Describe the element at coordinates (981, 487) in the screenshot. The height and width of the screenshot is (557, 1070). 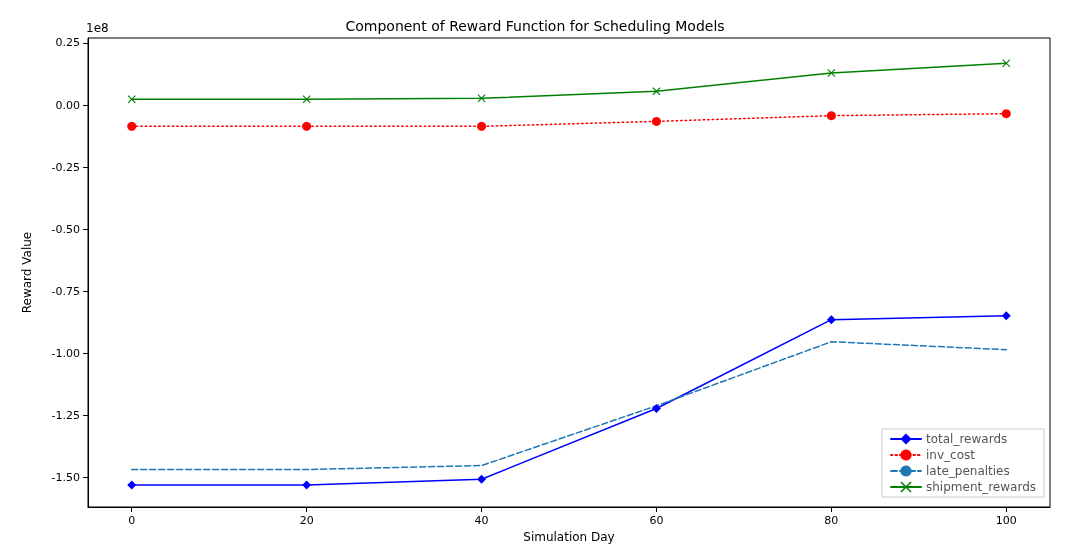
I see `legend-label: shipment_rewards` at that location.